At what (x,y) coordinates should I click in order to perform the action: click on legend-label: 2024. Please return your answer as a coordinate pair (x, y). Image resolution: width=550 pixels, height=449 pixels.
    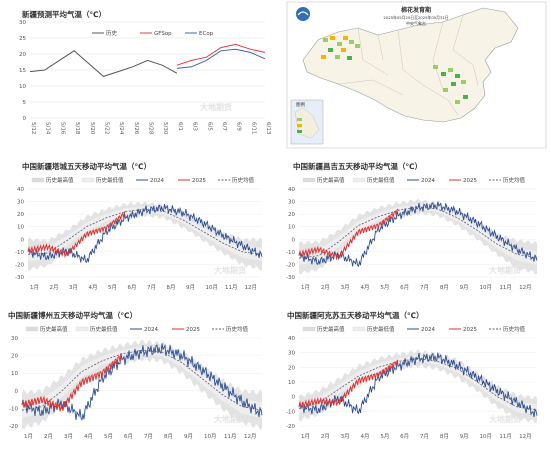
    Looking at the image, I should click on (151, 330).